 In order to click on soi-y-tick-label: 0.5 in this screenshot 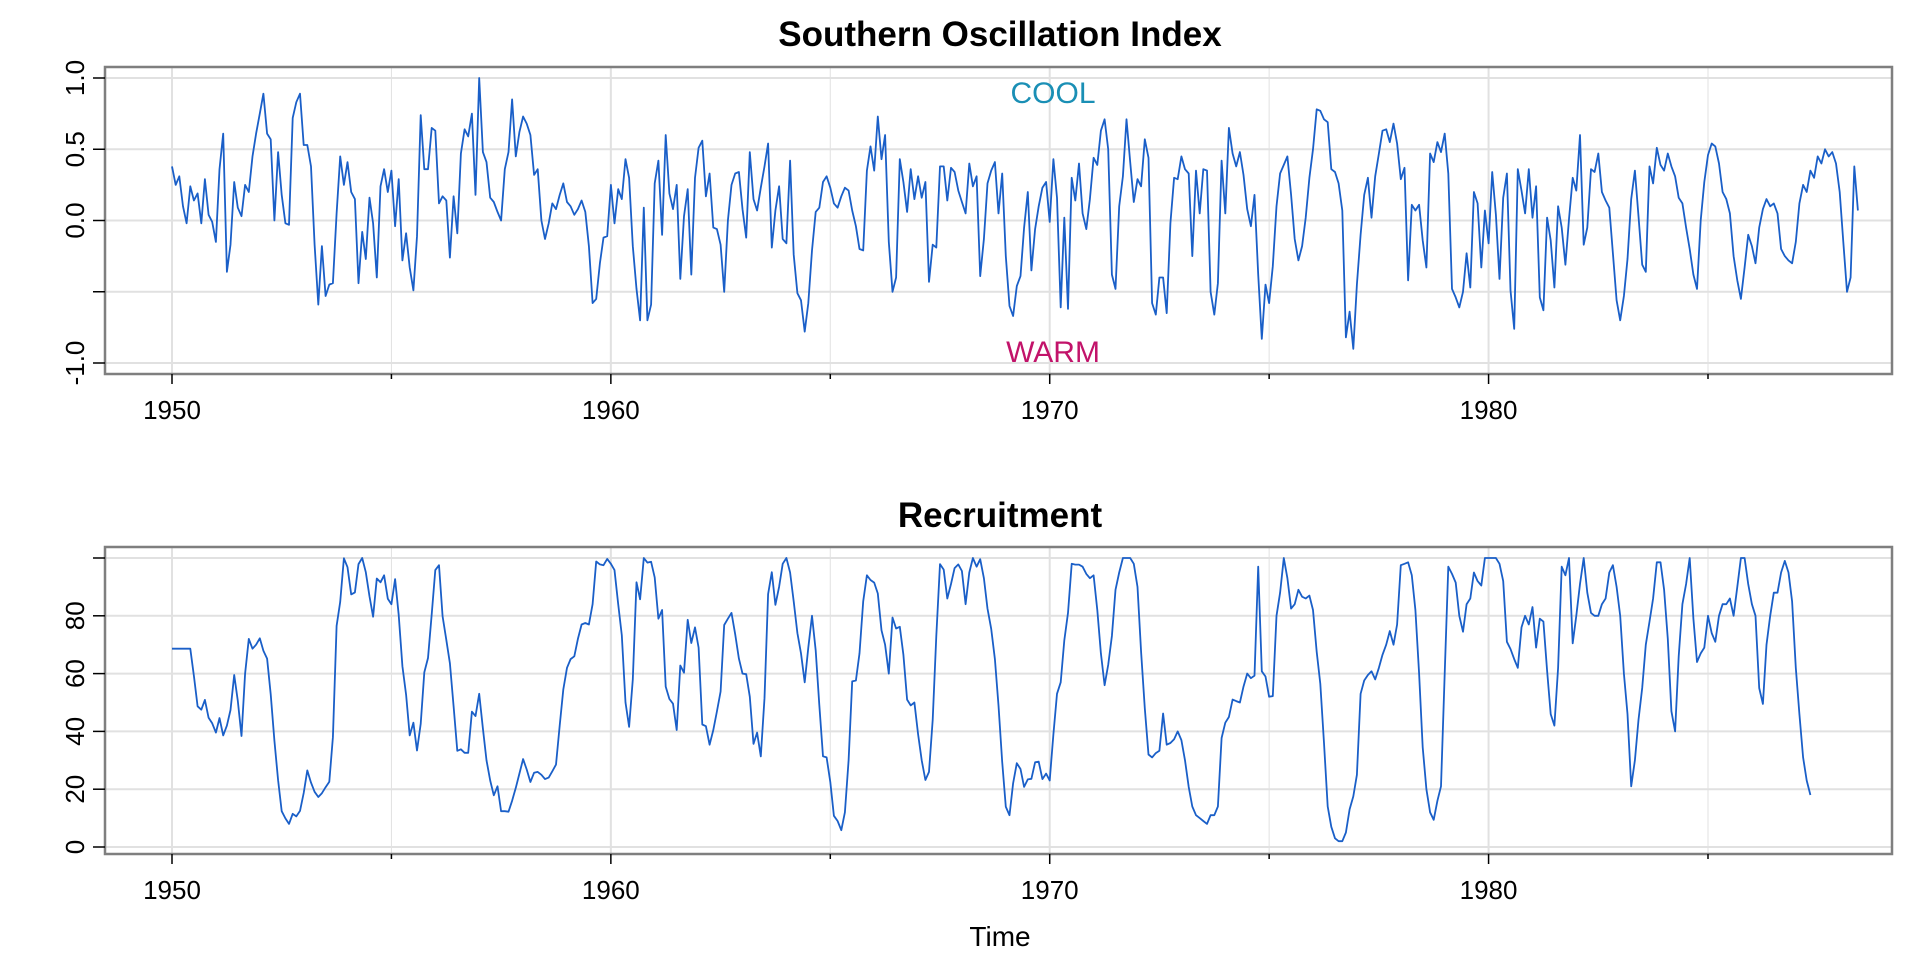, I will do `click(75, 149)`.